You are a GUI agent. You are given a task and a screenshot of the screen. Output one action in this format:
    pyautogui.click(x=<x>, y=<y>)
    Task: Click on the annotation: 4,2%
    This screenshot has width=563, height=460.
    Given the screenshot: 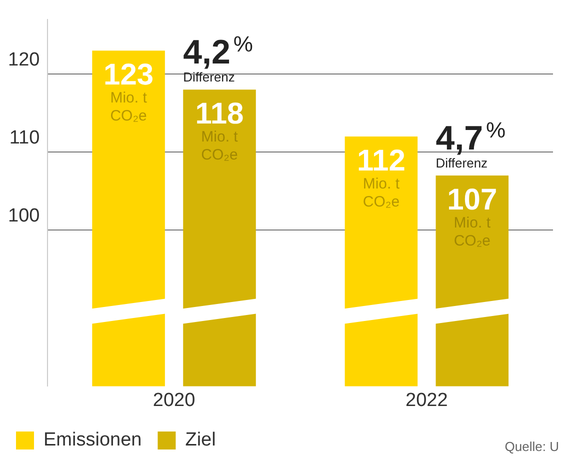 What is the action you would take?
    pyautogui.click(x=218, y=52)
    